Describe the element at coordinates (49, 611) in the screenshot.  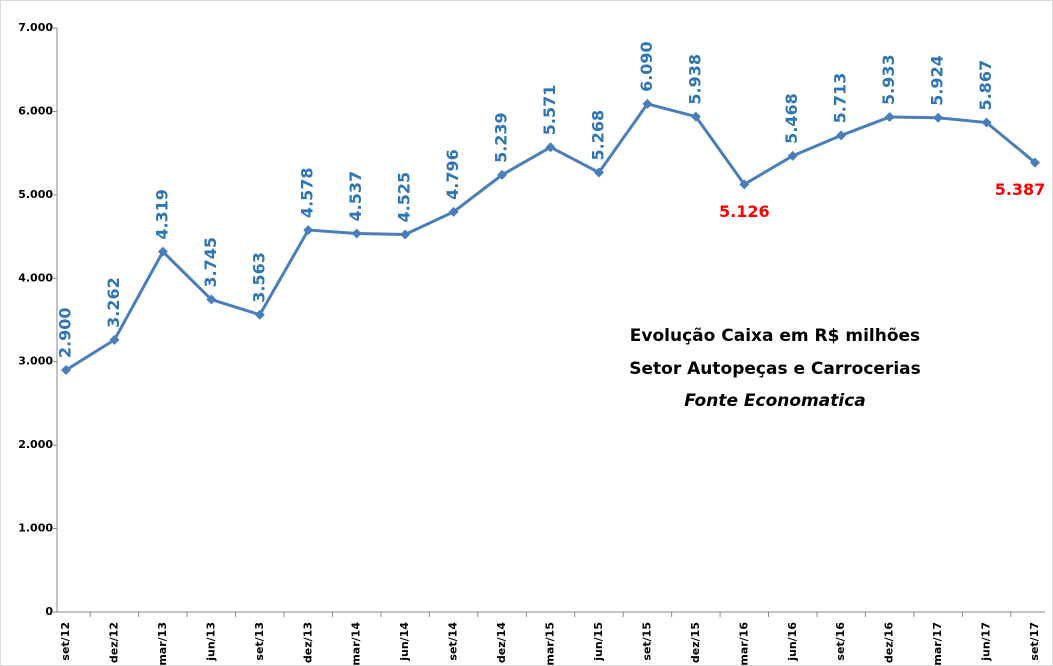
I see `y-tick-label: 0` at that location.